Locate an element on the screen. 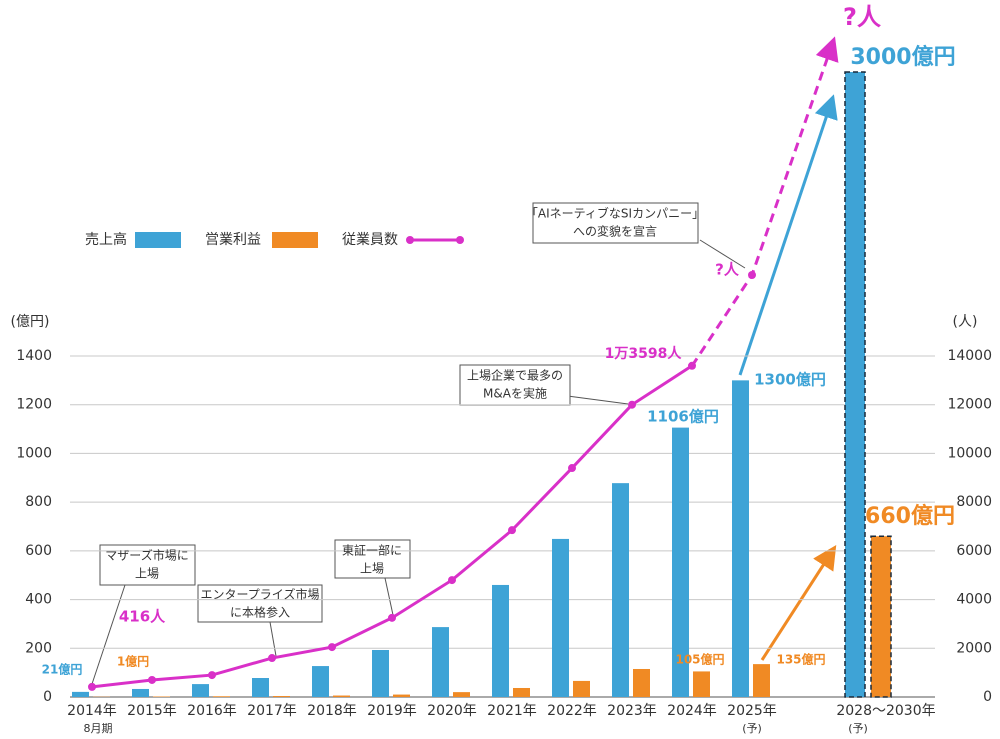 The image size is (1000, 739). y-tick-label: 800 is located at coordinates (38, 502).